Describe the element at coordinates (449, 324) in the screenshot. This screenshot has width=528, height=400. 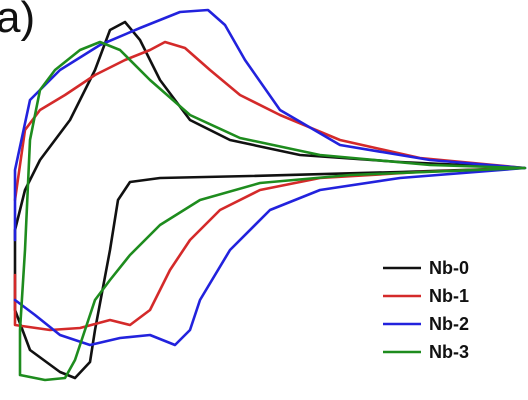
I see `legend-label: Nb-2` at that location.